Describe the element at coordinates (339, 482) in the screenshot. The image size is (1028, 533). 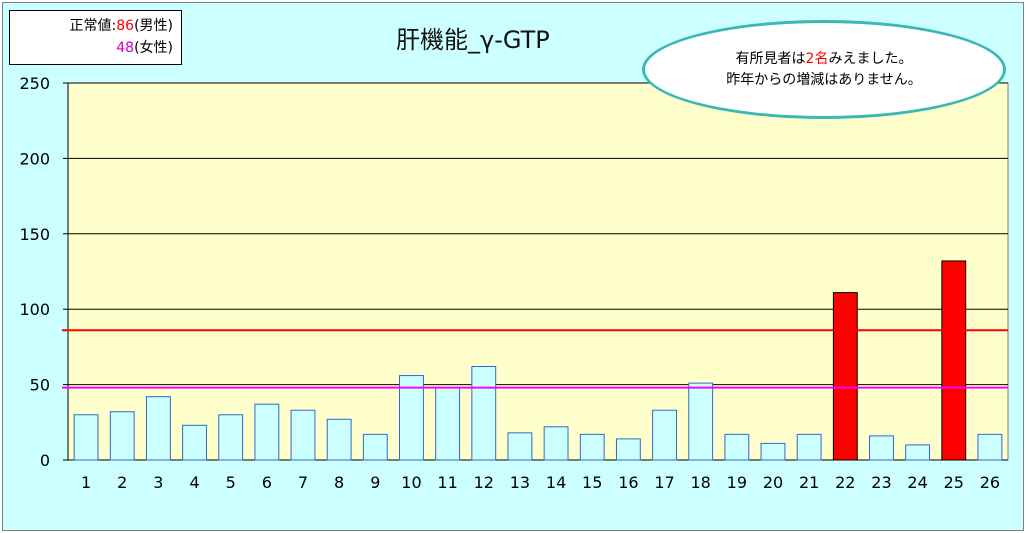
I see `x-tick-label: 8` at that location.